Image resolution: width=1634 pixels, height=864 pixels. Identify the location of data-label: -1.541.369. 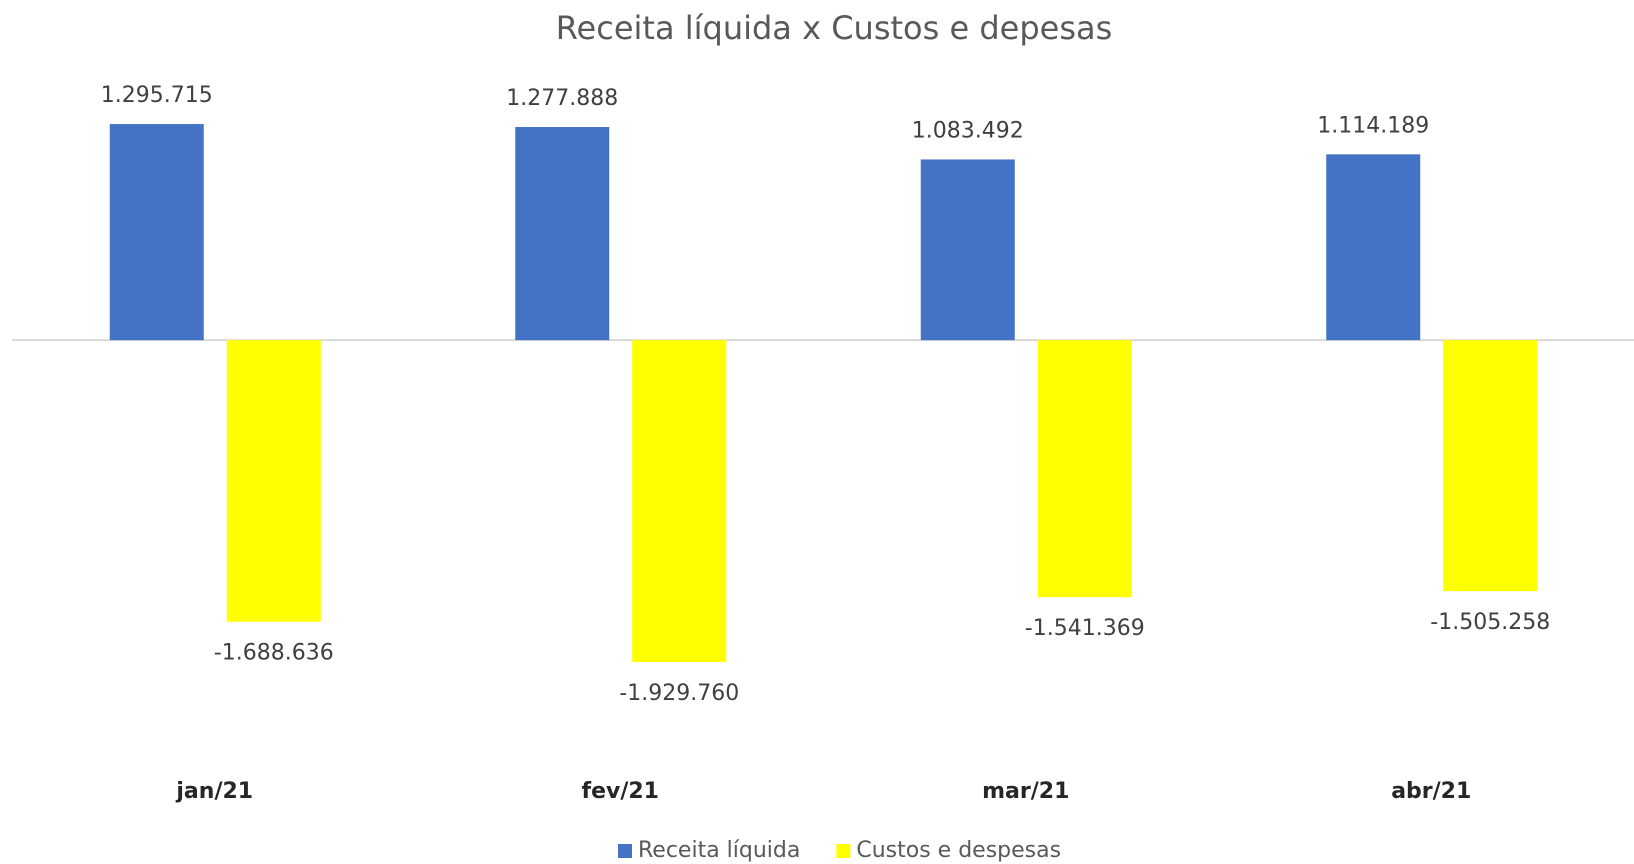
(1085, 628).